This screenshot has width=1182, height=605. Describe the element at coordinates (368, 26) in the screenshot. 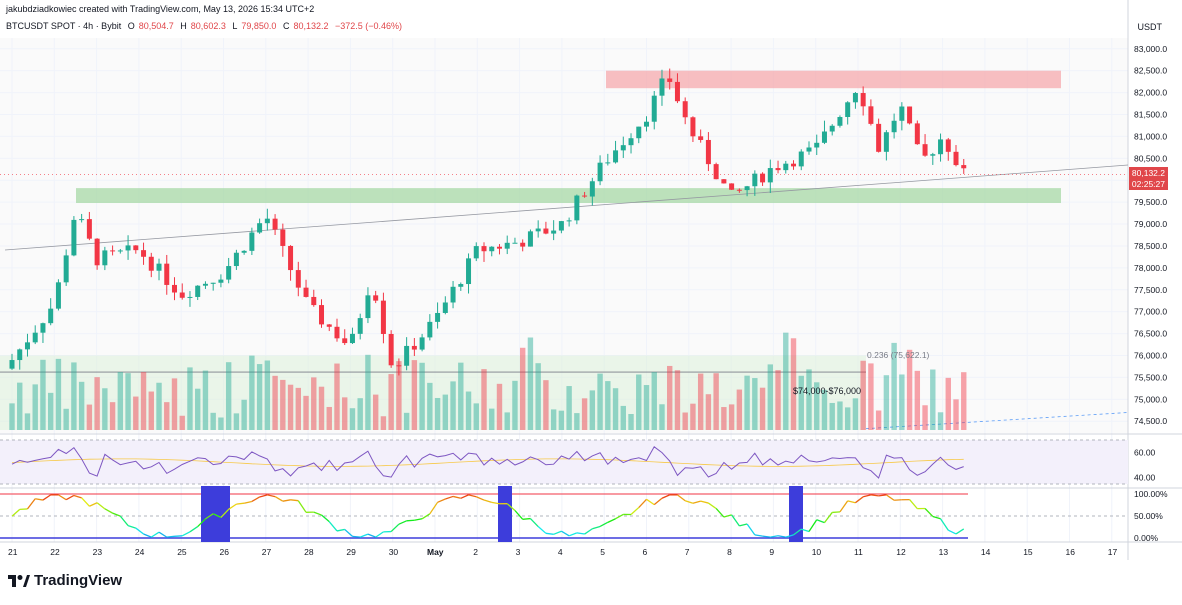

I see `change-value: −372.5 (−0.46%)` at that location.